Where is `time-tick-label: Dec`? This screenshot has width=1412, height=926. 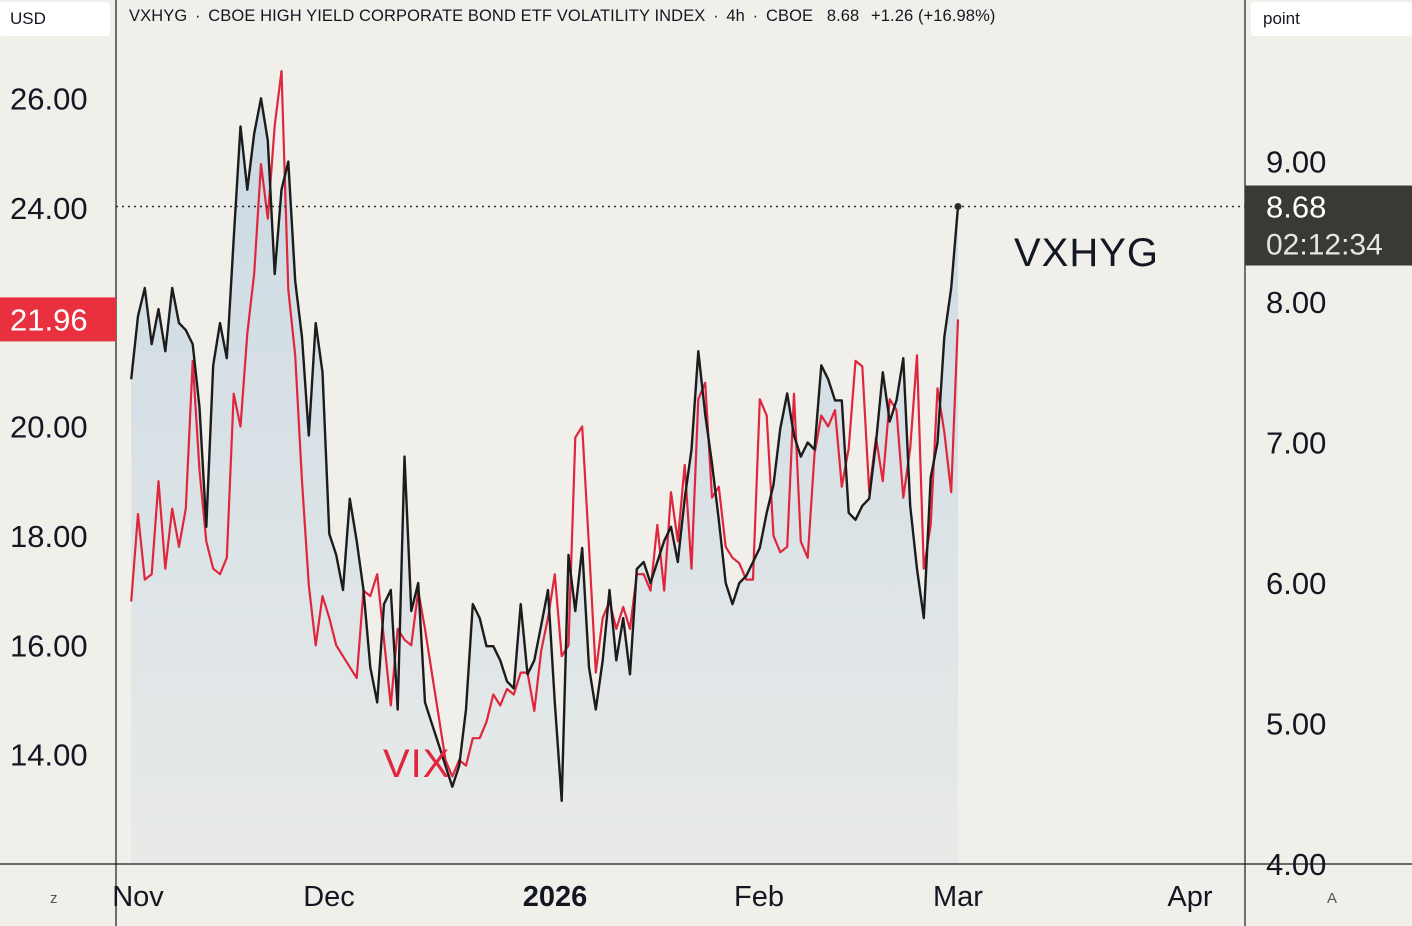
time-tick-label: Dec is located at coordinates (329, 897).